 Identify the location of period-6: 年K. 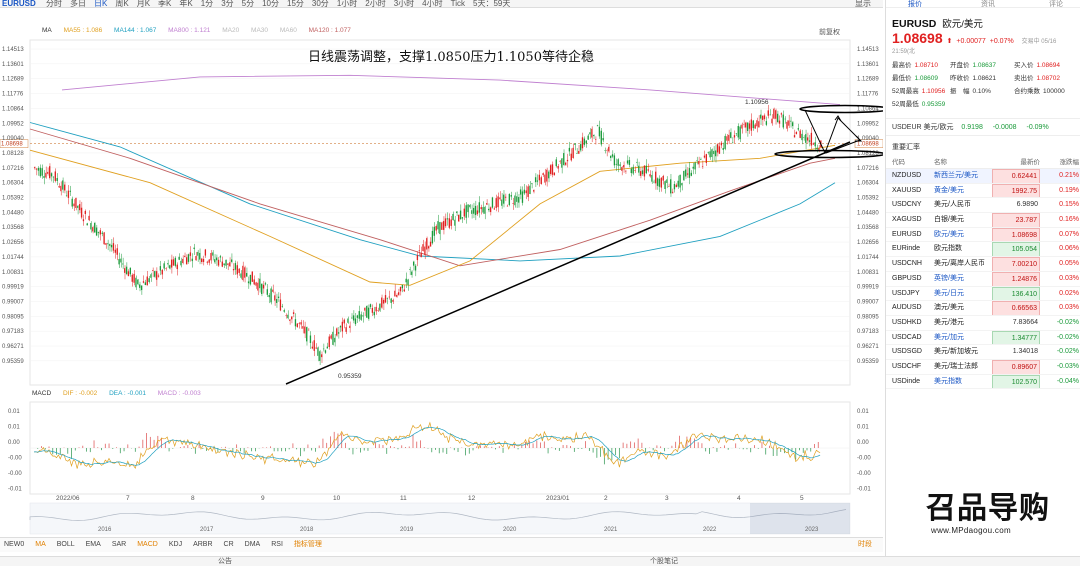
(186, 4).